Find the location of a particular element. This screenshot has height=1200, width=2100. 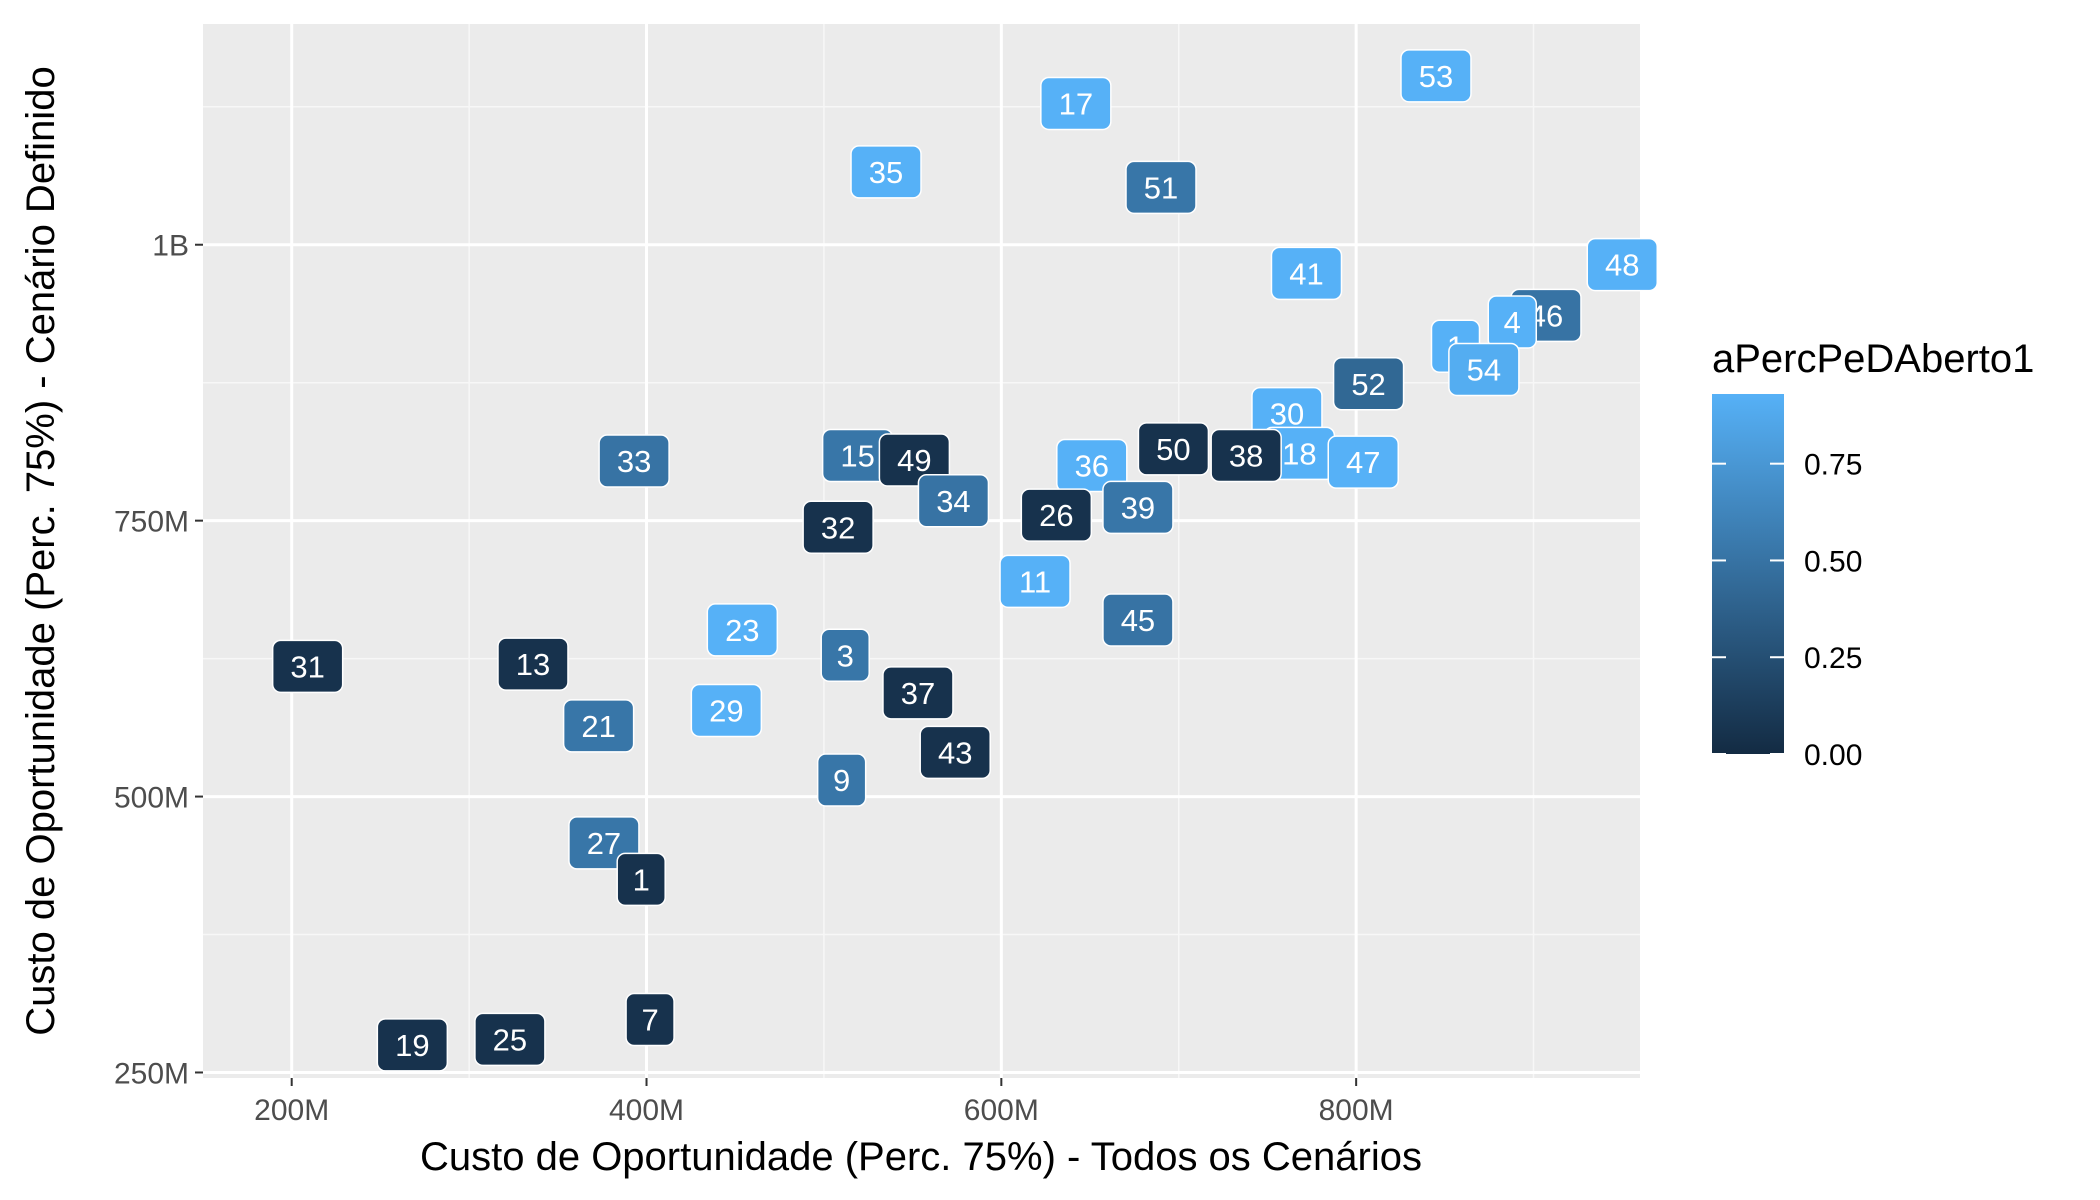

point-label-text: 1 is located at coordinates (641, 879).